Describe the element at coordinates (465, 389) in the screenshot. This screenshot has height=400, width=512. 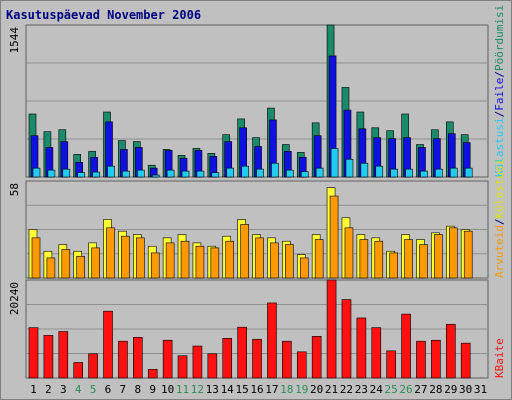
I see `x-tick-label: 30` at that location.